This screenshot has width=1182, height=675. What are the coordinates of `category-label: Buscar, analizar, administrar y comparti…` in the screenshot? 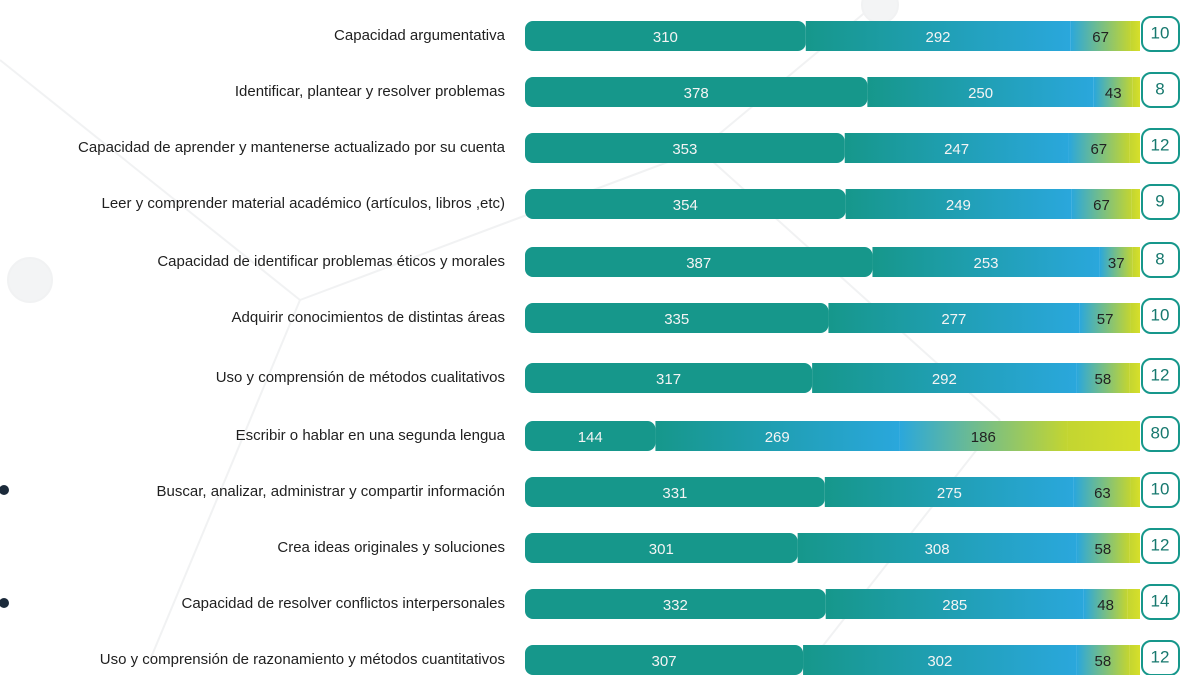 It's located at (331, 491).